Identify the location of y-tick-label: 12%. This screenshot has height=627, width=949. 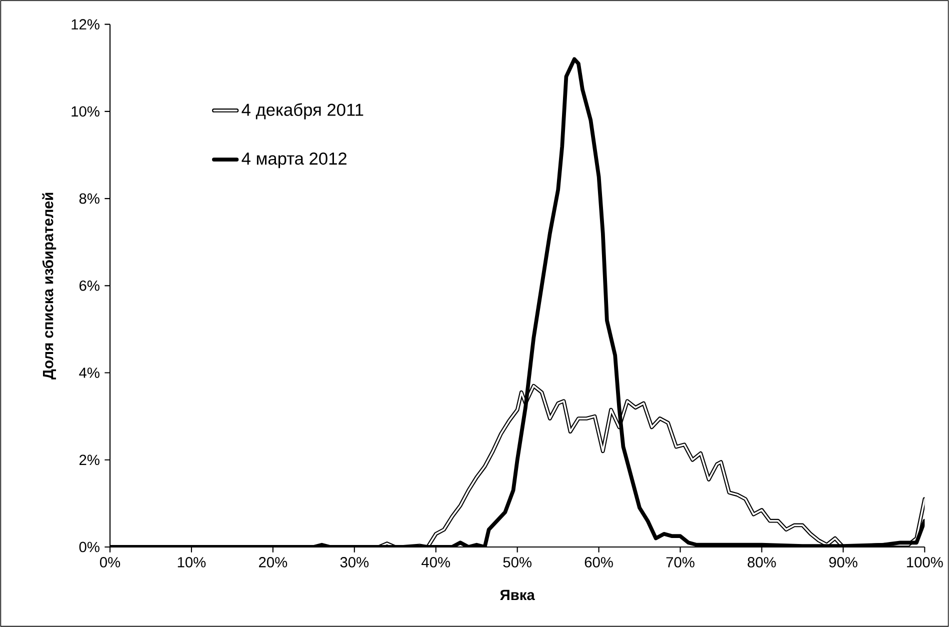
(86, 24).